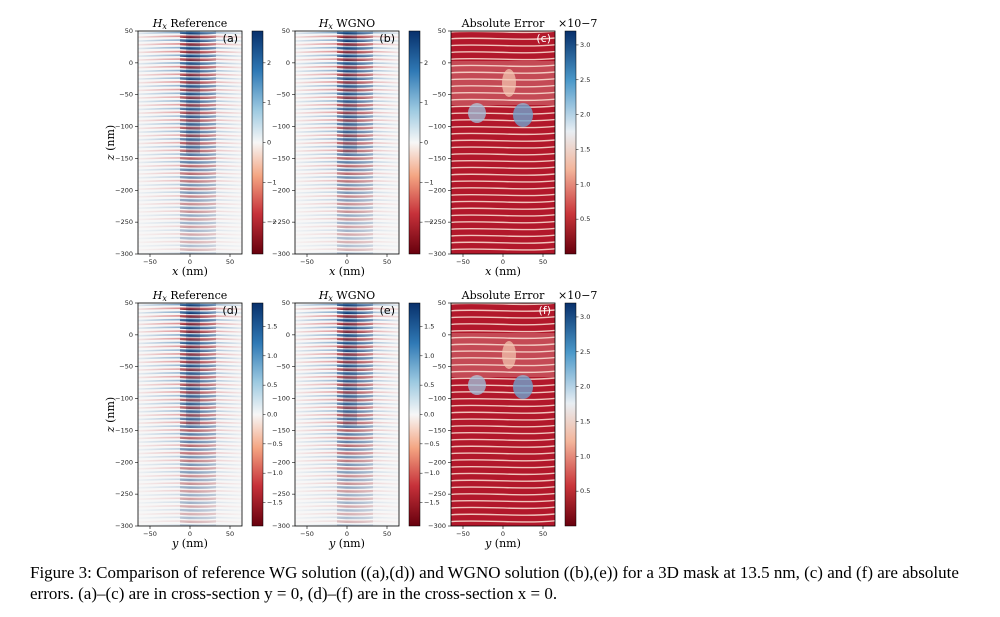 The height and width of the screenshot is (617, 1000). Describe the element at coordinates (387, 310) in the screenshot. I see `panel-letter-e: (e)` at that location.